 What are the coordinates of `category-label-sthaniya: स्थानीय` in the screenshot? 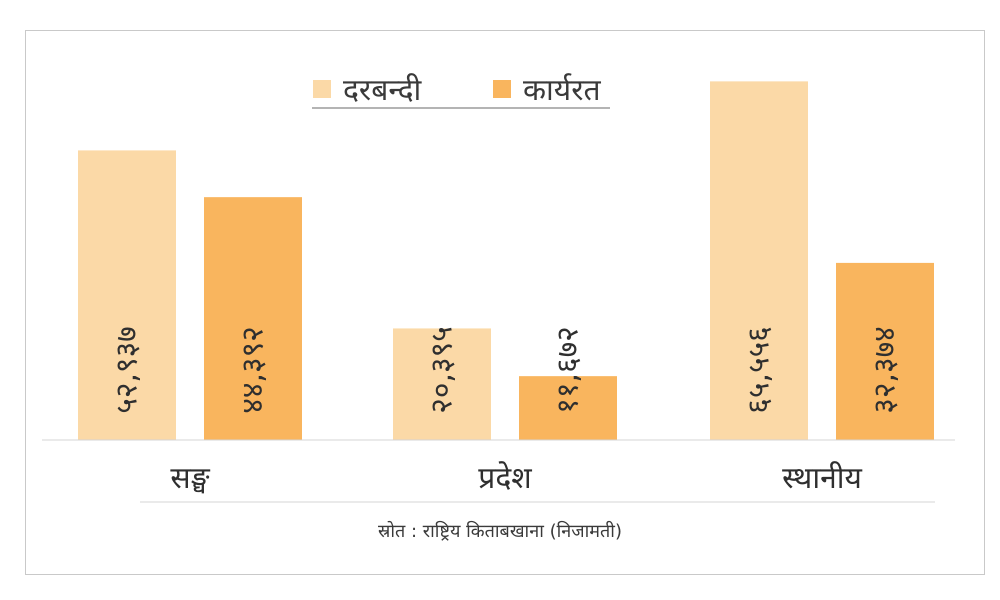 It's located at (822, 478).